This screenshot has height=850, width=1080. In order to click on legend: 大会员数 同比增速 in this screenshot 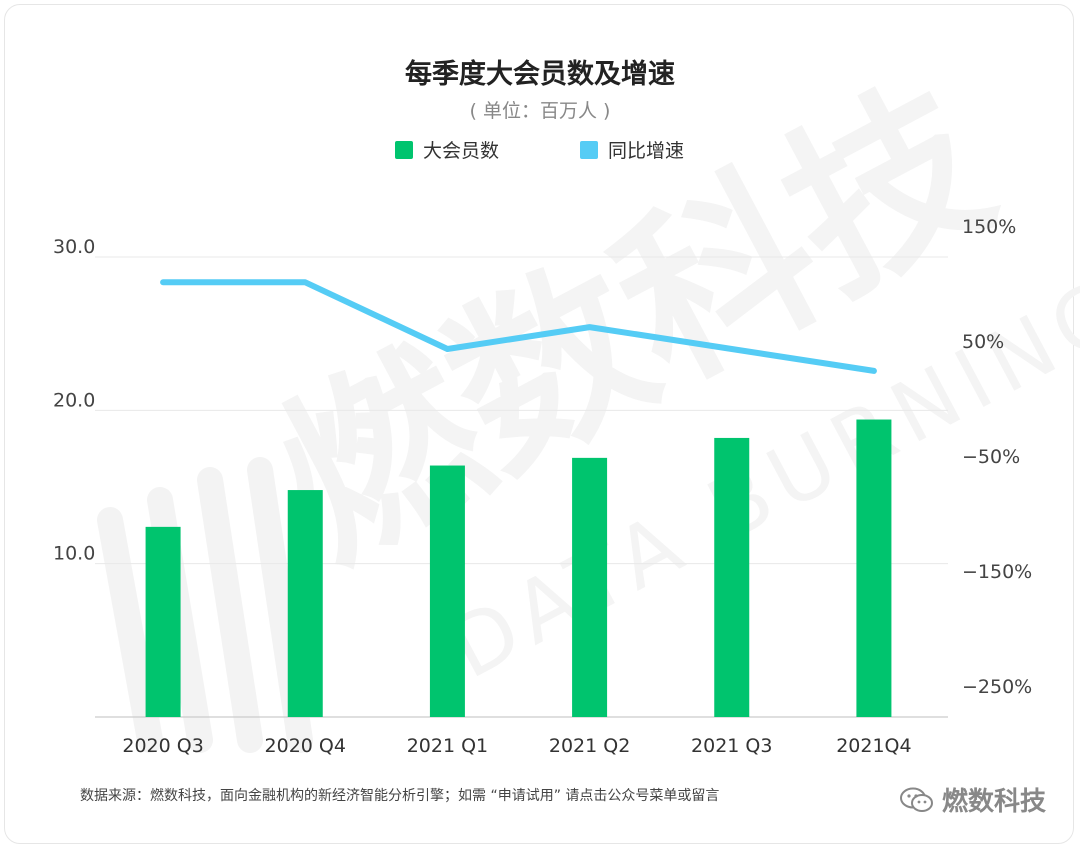, I will do `click(540, 151)`.